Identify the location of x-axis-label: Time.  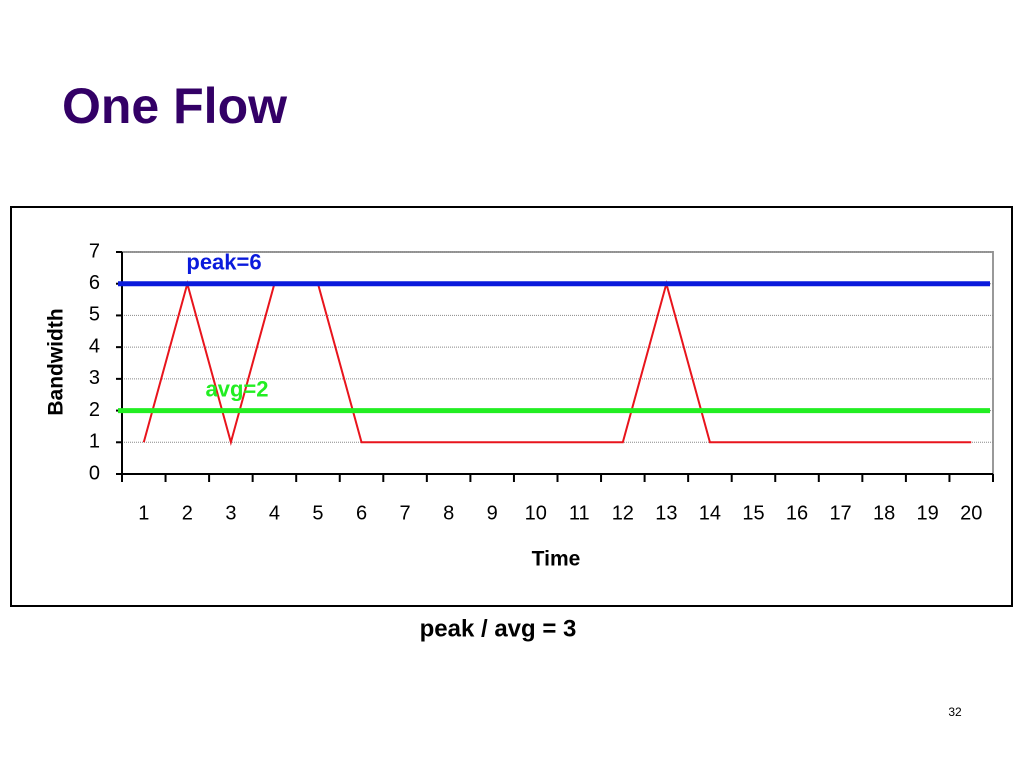
(556, 559).